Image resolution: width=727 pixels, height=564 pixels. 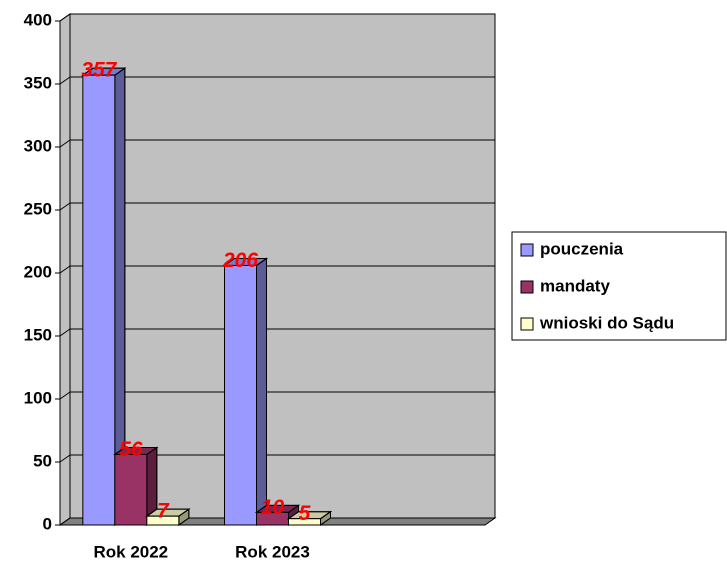 What do you see at coordinates (272, 551) in the screenshot?
I see `x-tick-label: Rok 2023` at bounding box center [272, 551].